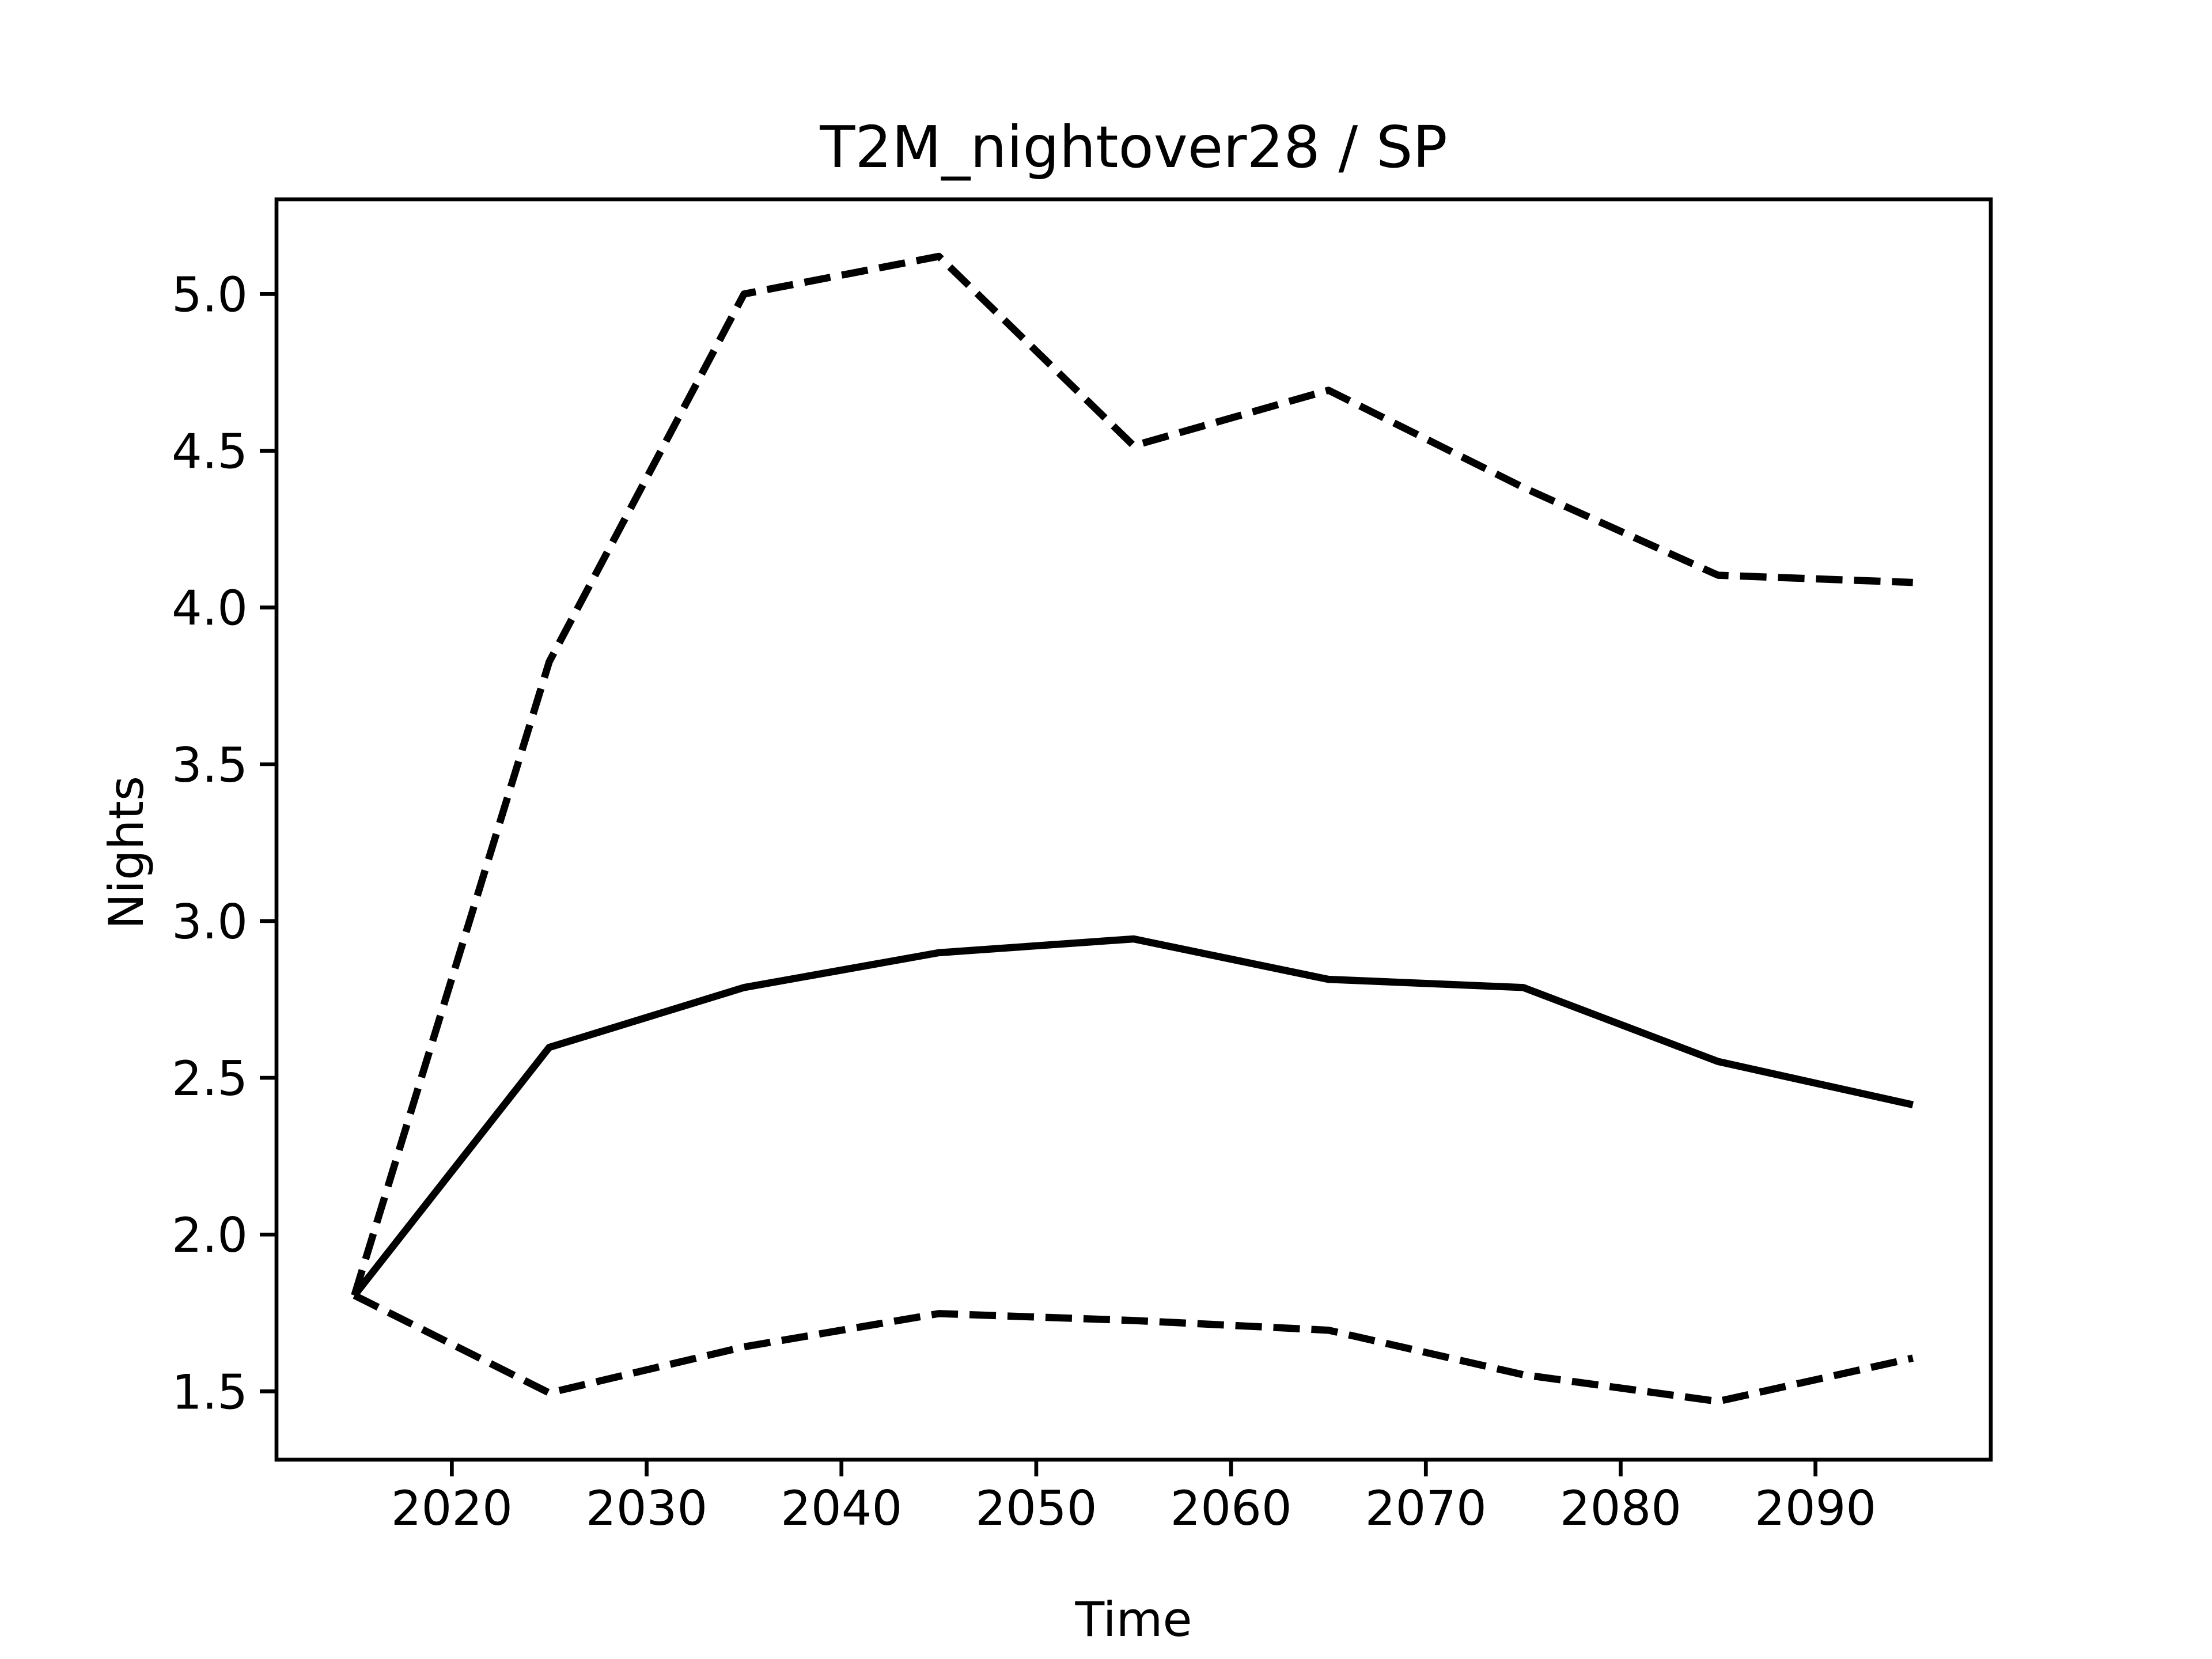 This screenshot has height=1659, width=2212. Describe the element at coordinates (646, 1508) in the screenshot. I see `x-tick-label: 2030` at that location.